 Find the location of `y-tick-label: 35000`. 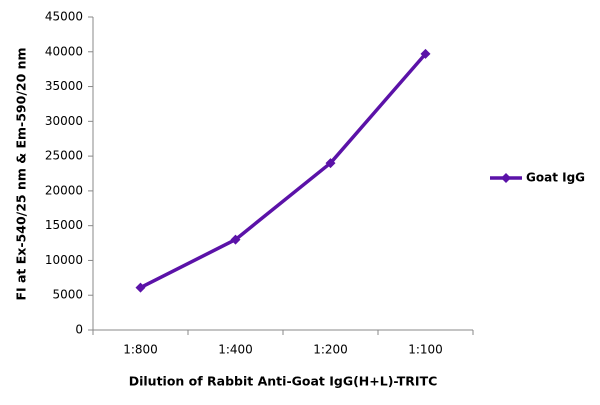

y-tick-label: 35000 is located at coordinates (64, 86).